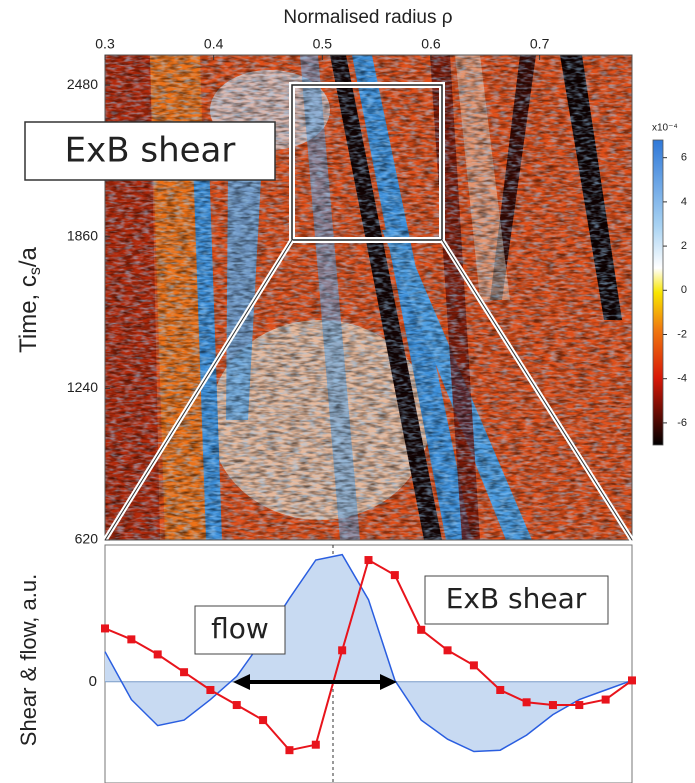 The image size is (695, 783). I want to click on colorbar-tick-label: -4, so click(682, 379).